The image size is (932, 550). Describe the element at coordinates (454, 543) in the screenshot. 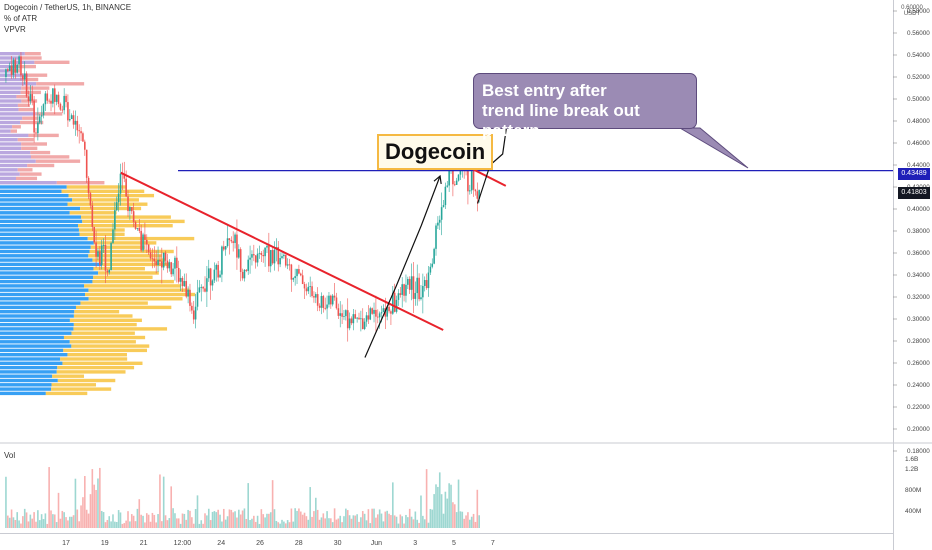

I see `x-tick-label: 5` at that location.